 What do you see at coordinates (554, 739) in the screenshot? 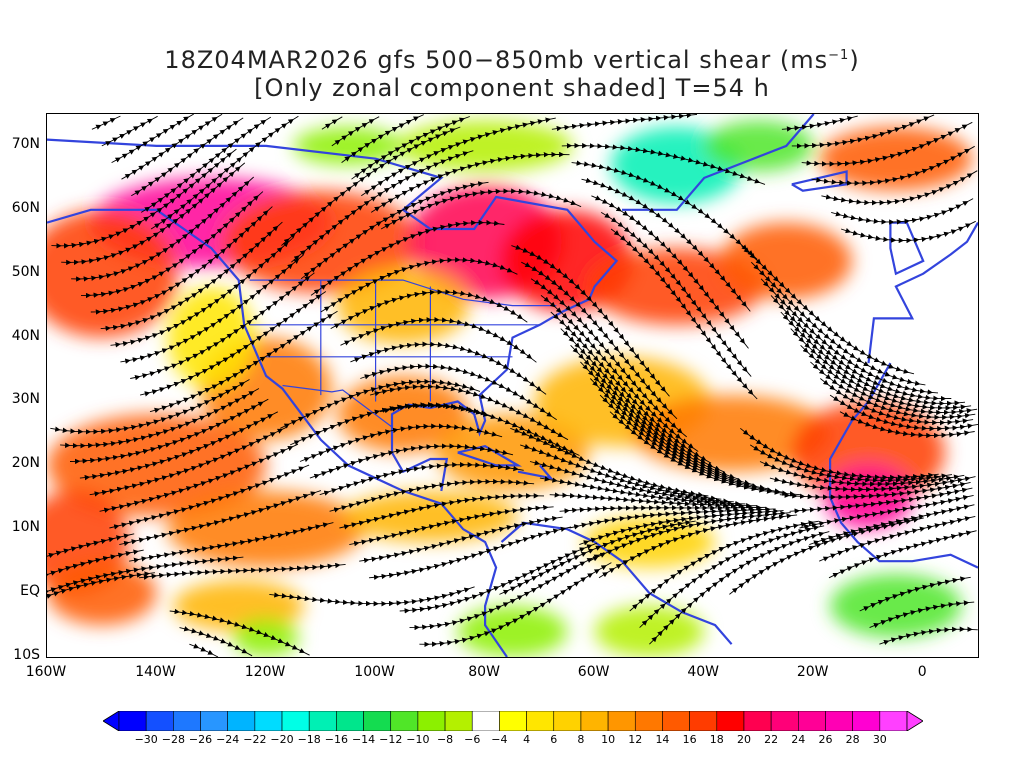
I see `colorbar-label: 6` at bounding box center [554, 739].